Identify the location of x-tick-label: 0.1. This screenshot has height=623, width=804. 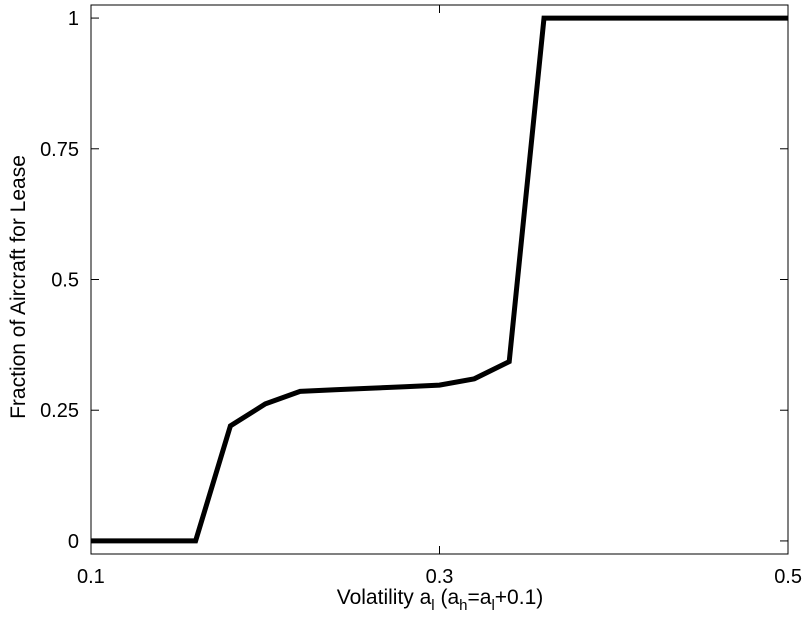
(91, 577).